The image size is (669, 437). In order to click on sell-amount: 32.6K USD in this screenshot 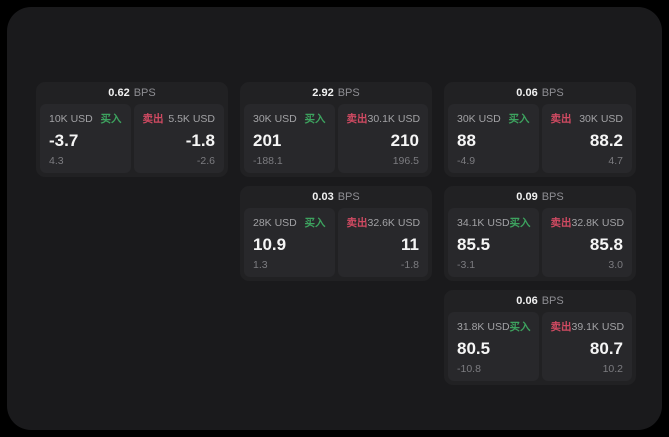, I will do `click(394, 222)`.